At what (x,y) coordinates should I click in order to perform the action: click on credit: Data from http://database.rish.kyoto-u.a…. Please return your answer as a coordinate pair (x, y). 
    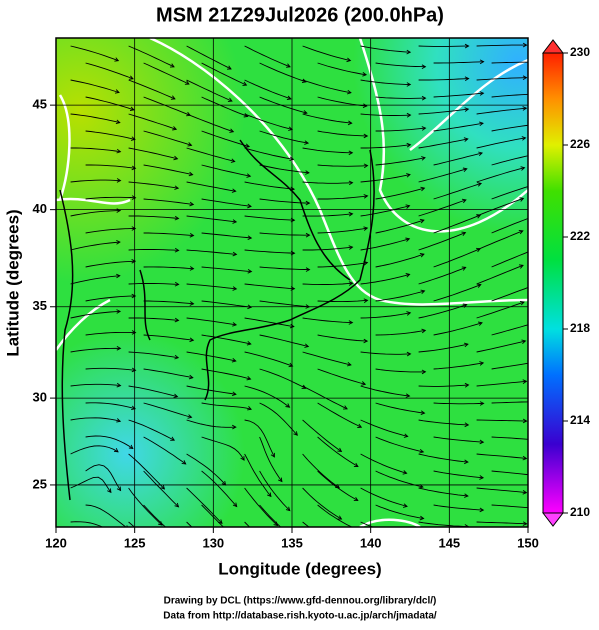
    Looking at the image, I should click on (300, 616).